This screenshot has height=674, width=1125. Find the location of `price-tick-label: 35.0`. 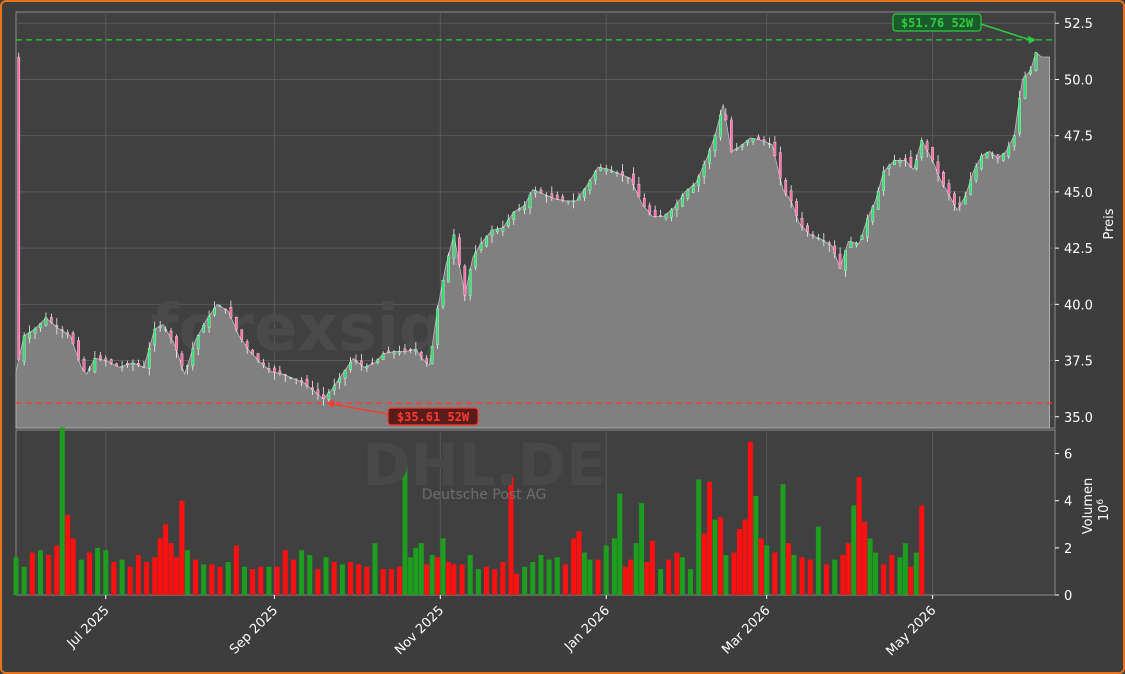

price-tick-label: 35.0 is located at coordinates (1078, 418).